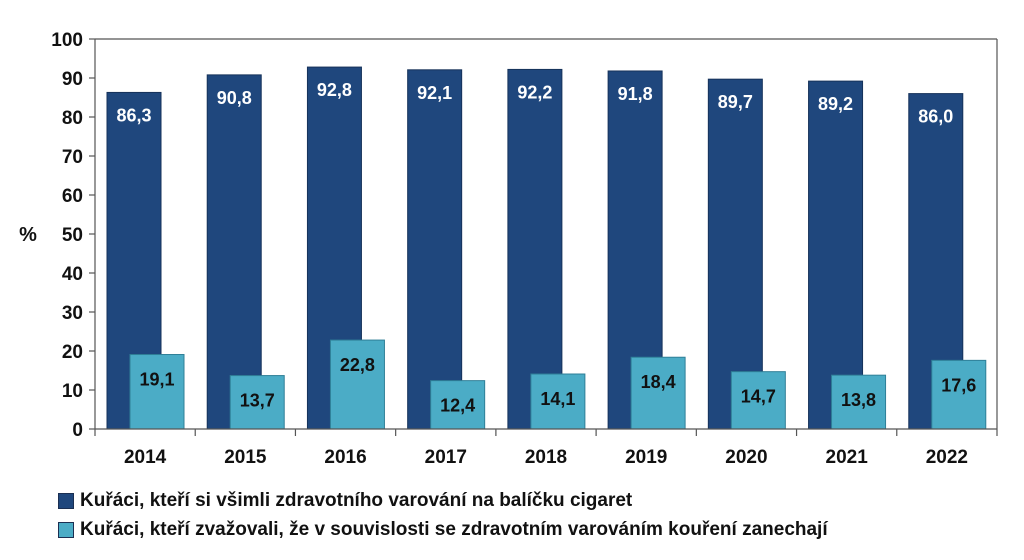 The image size is (1024, 560). I want to click on y-tick-label: 20, so click(72, 352).